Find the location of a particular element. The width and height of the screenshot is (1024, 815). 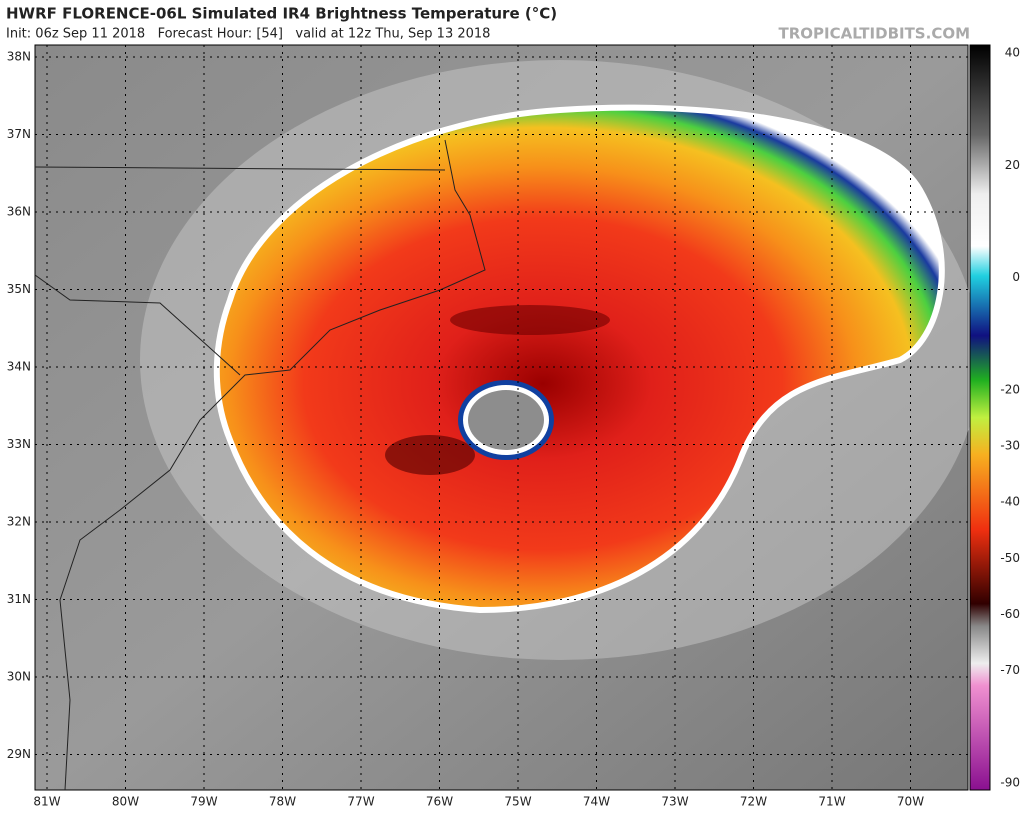

lon-label: 81W is located at coordinates (46, 802).